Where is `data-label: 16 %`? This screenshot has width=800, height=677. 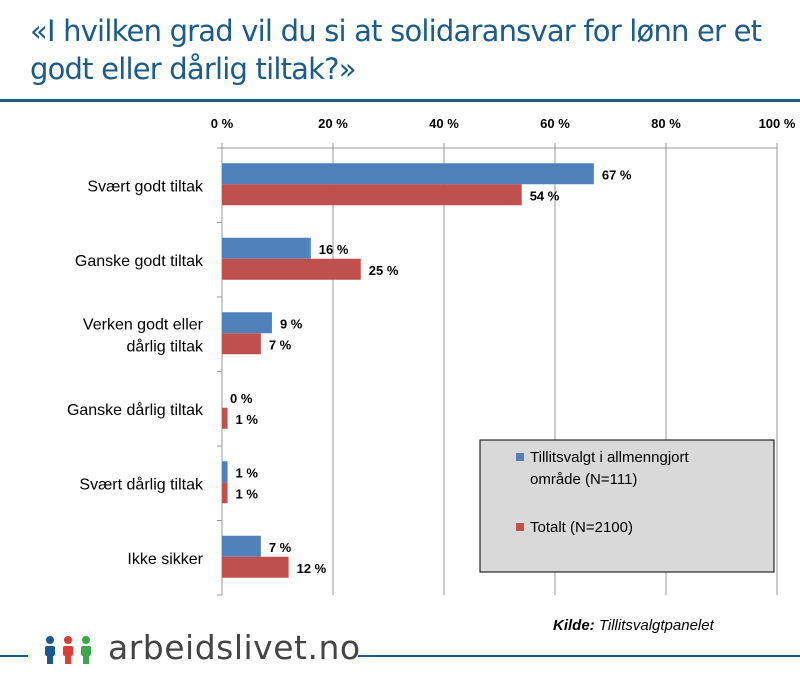 data-label: 16 % is located at coordinates (334, 249).